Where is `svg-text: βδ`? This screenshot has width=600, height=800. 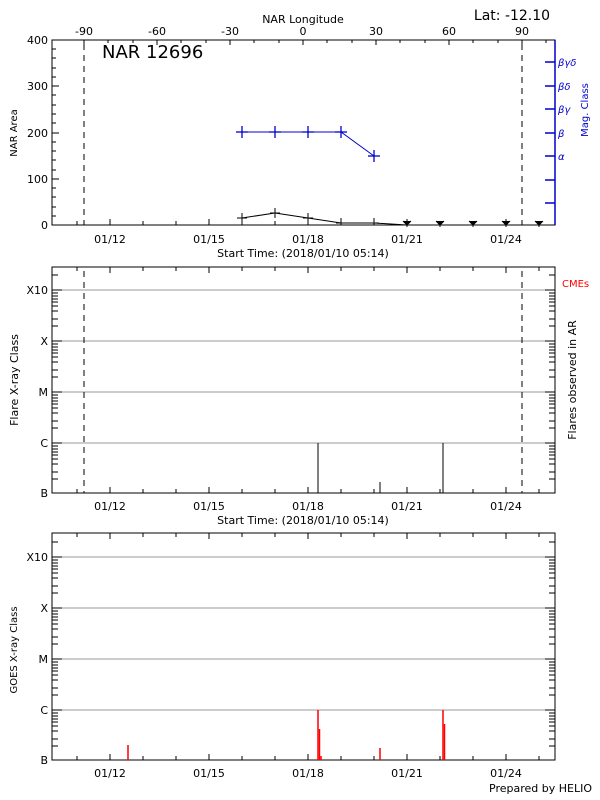
svg-text: βδ is located at coordinates (564, 87).